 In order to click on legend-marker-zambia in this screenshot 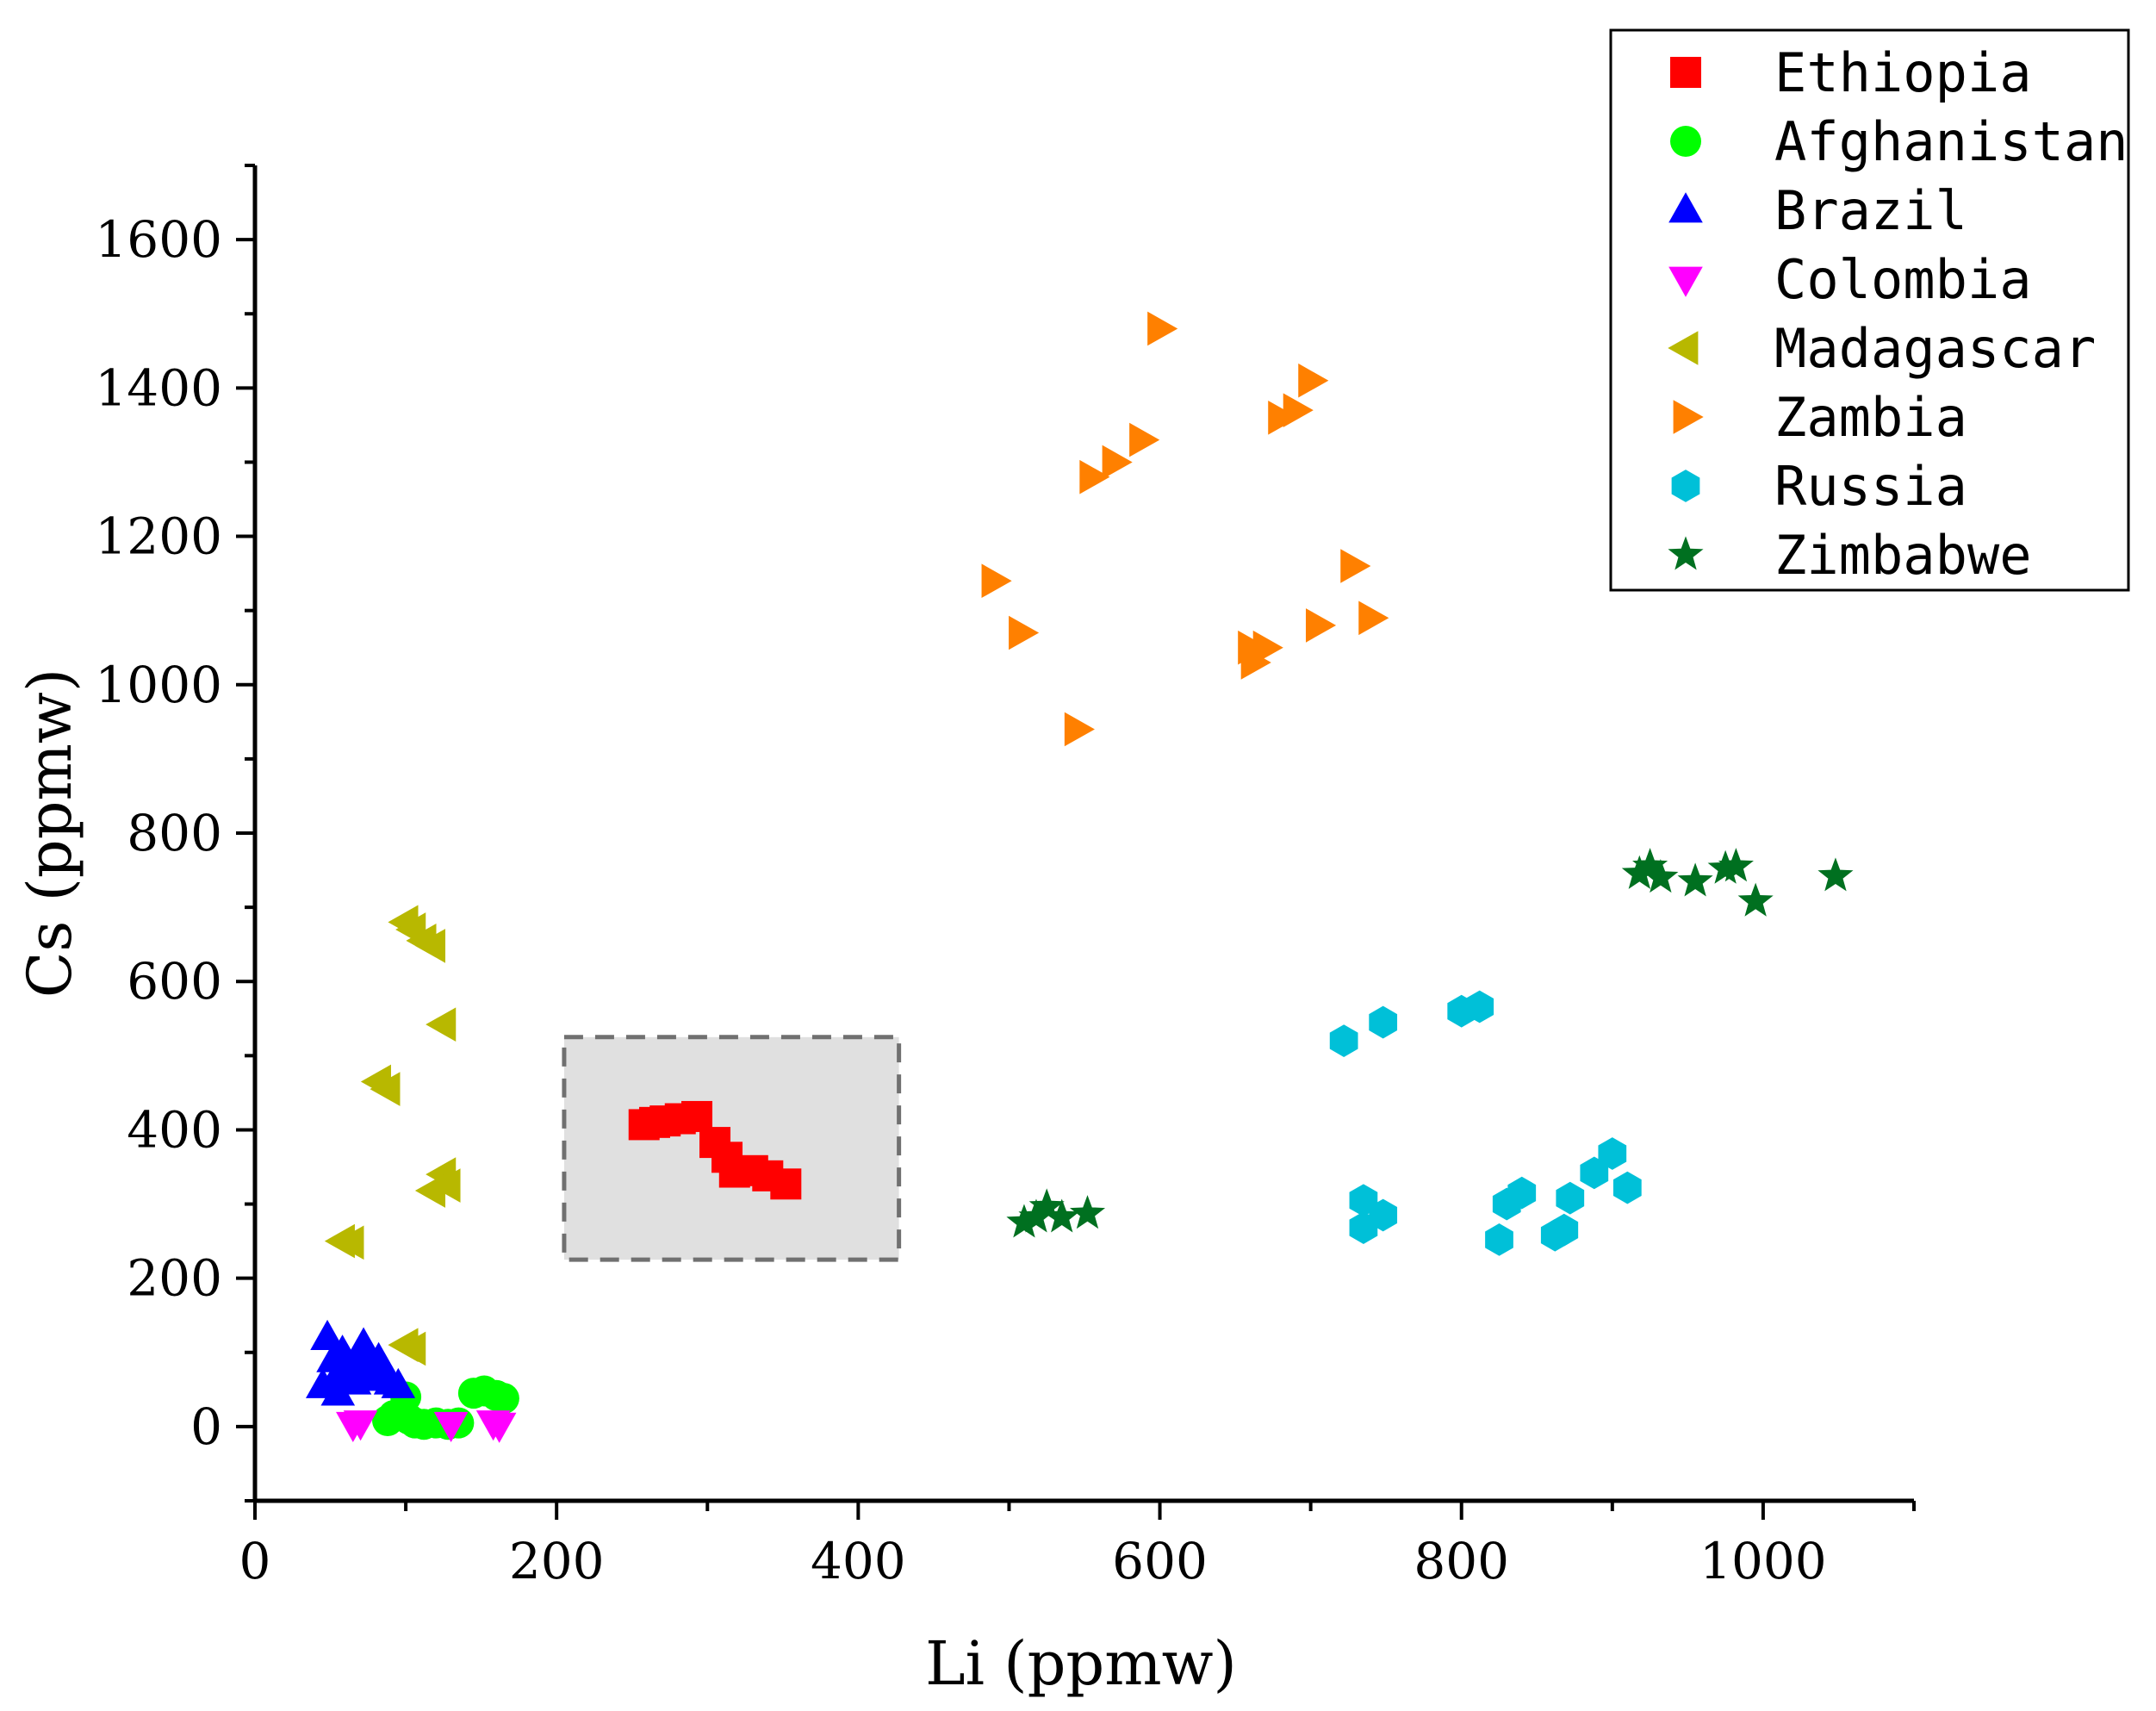, I will do `click(1689, 417)`.